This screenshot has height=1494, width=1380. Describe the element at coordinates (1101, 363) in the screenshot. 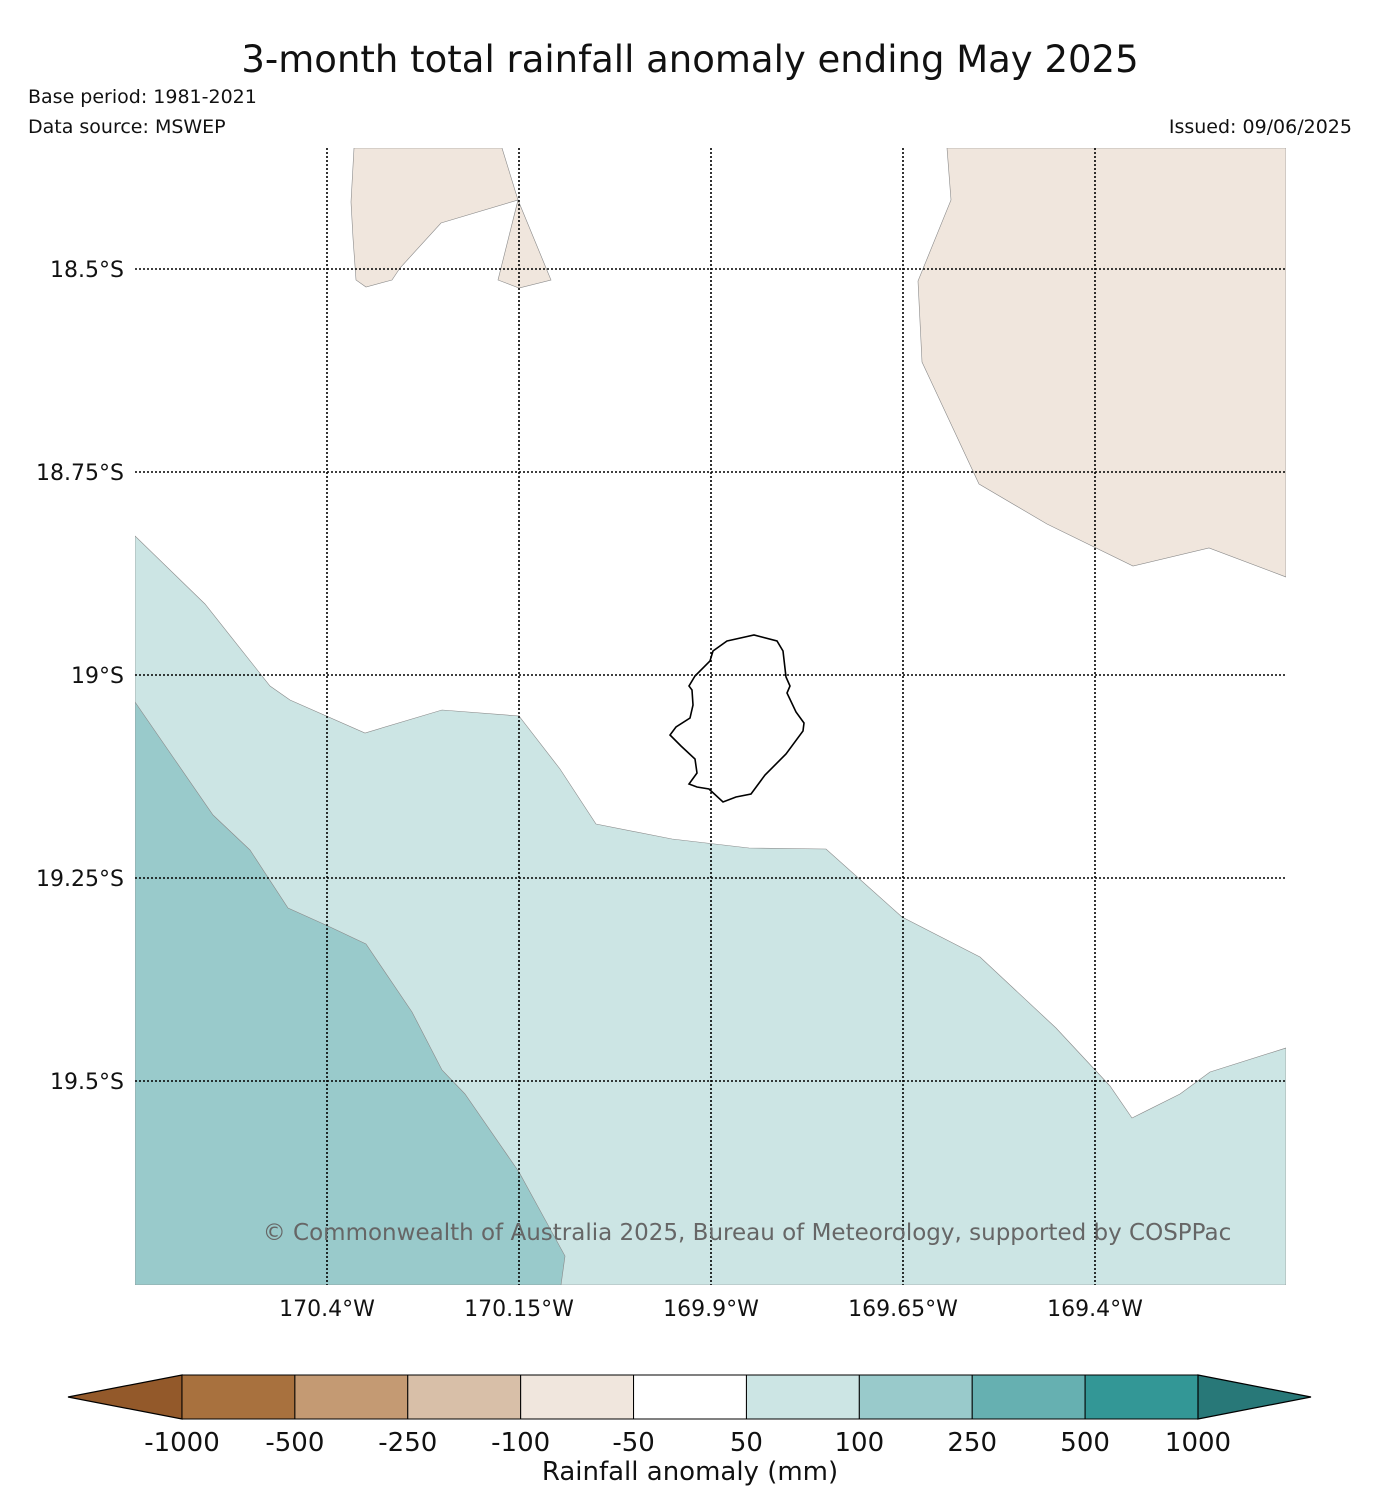

I see `region-neg100-neg50-c` at that location.